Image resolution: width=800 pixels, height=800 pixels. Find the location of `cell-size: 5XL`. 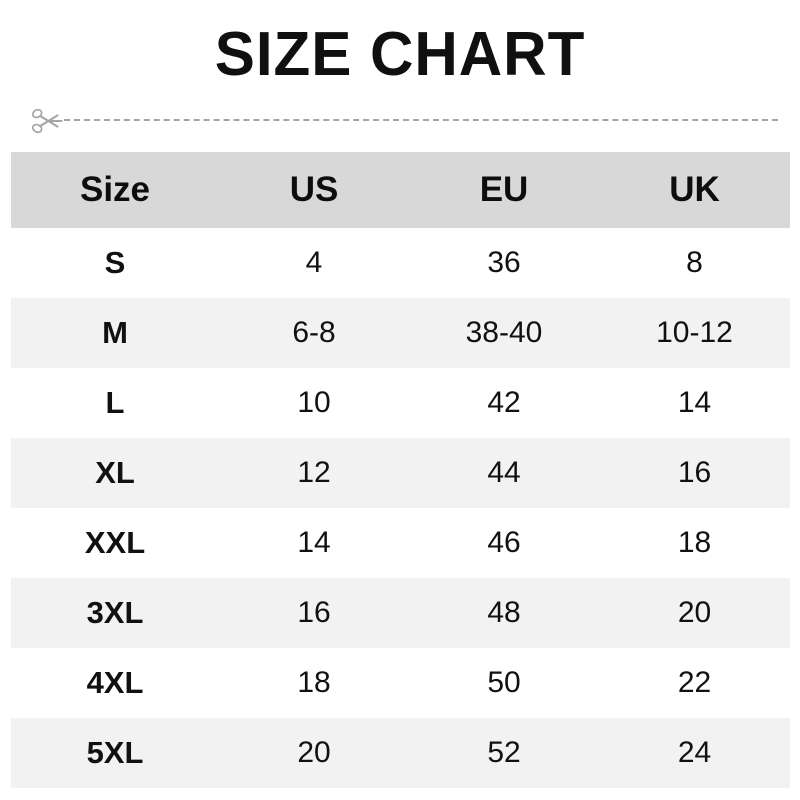

cell-size: 5XL is located at coordinates (115, 753).